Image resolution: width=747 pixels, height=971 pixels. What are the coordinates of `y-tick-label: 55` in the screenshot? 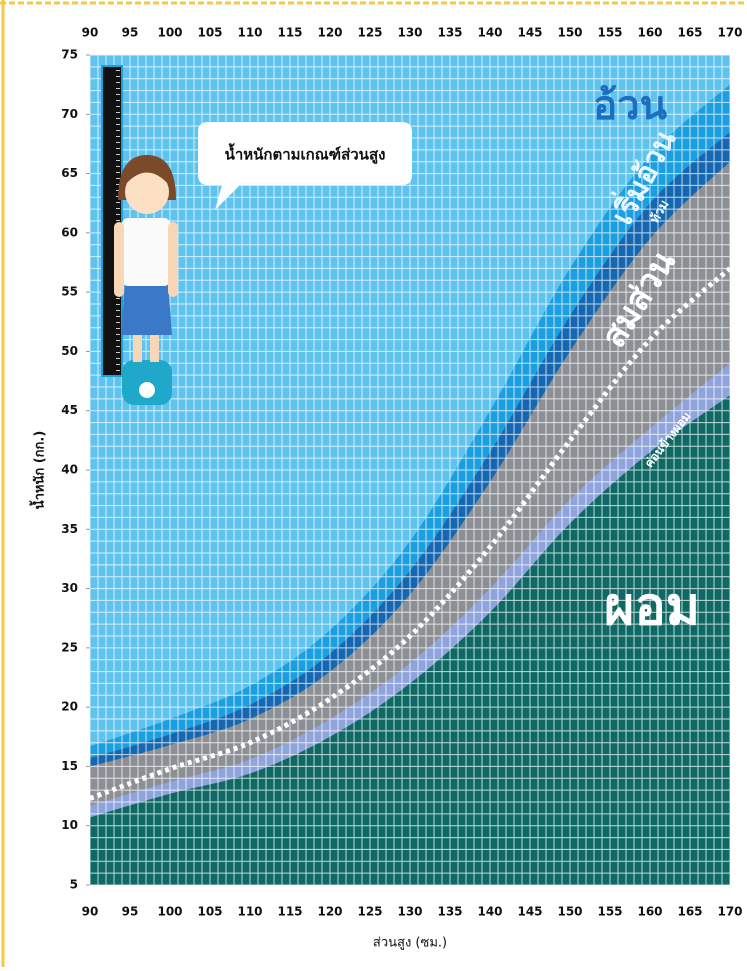 It's located at (69, 292).